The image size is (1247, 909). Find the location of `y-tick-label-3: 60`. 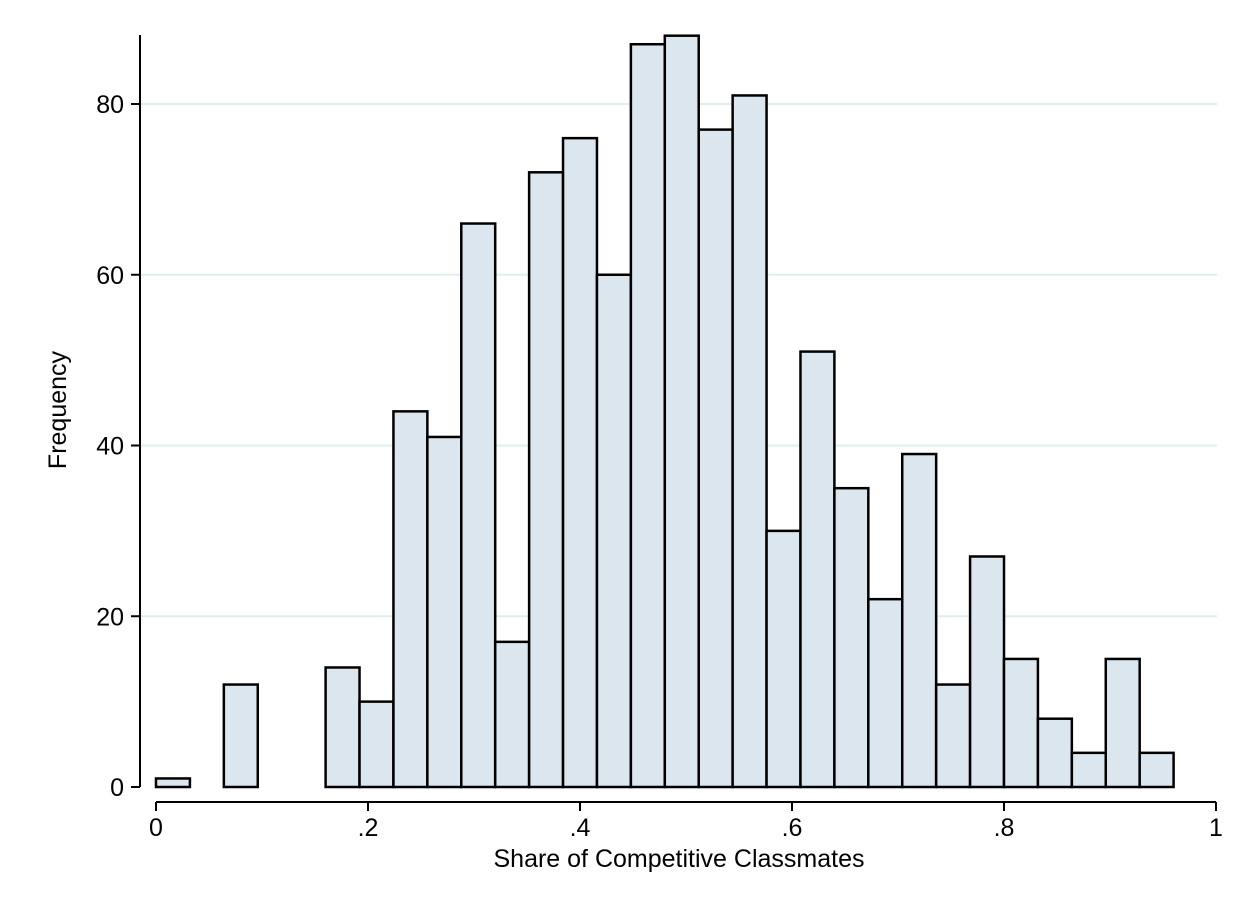

y-tick-label-3: 60 is located at coordinates (110, 276).